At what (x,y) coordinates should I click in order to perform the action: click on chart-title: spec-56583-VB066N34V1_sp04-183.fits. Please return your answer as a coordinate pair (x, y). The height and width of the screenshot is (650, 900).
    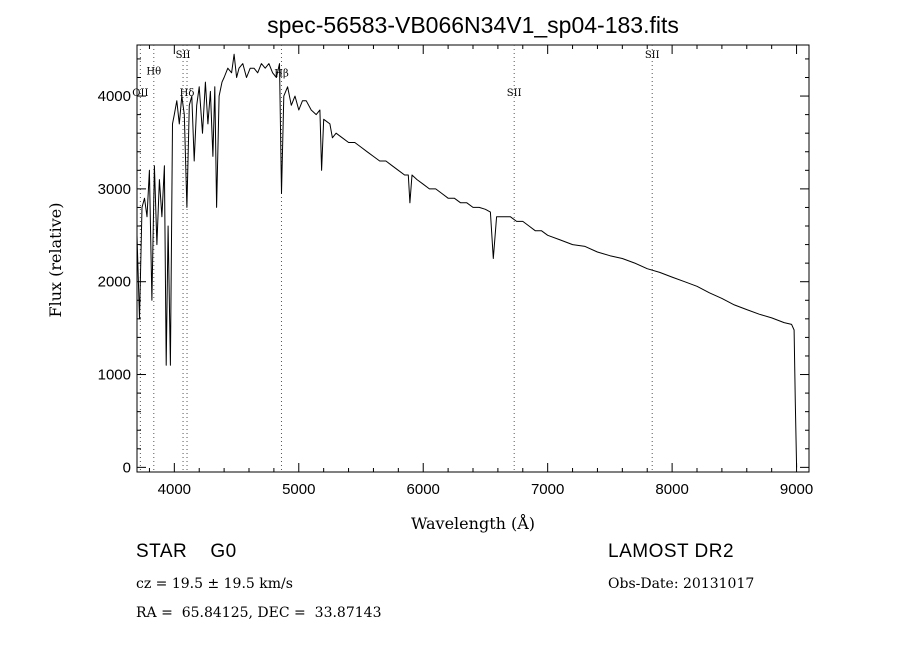
    Looking at the image, I should click on (473, 25).